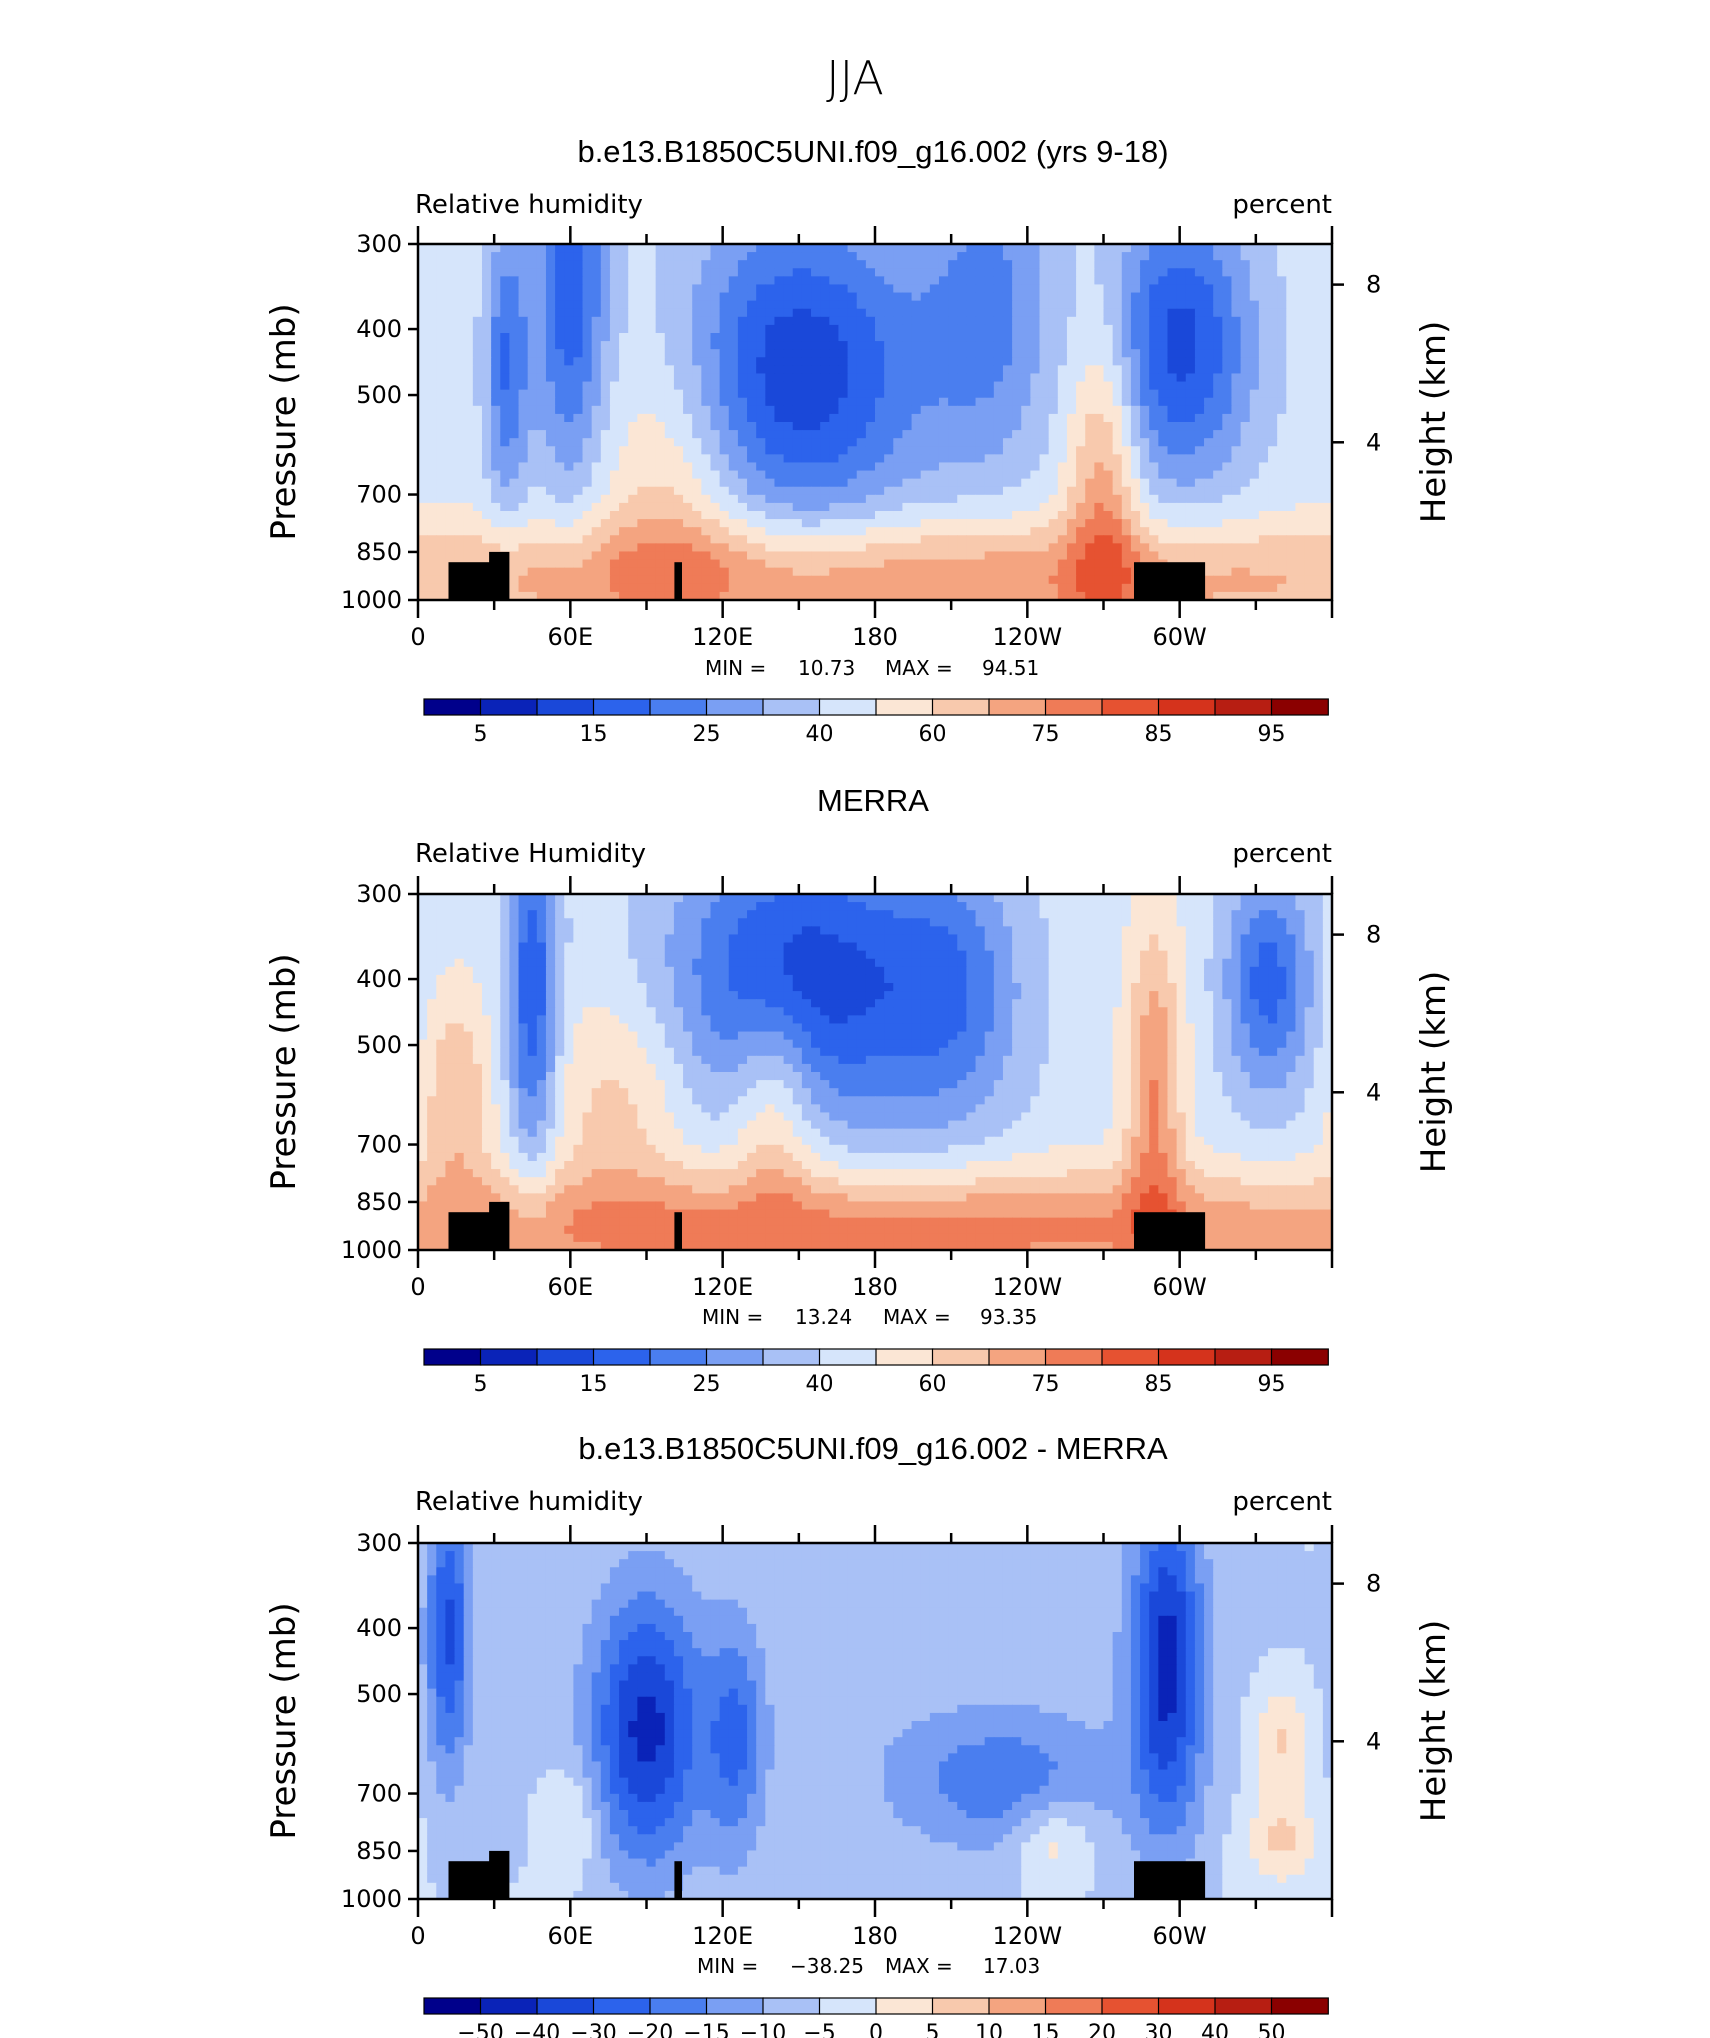 Image resolution: width=1710 pixels, height=2038 pixels. Describe the element at coordinates (1186, 707) in the screenshot. I see `colorbar-swatch` at that location.